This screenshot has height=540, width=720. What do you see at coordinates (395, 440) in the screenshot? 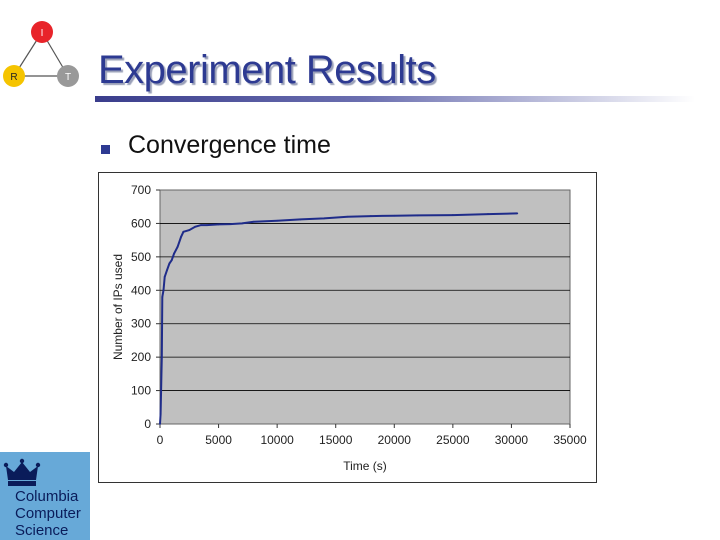
I see `x-tick-label: 20000` at bounding box center [395, 440].